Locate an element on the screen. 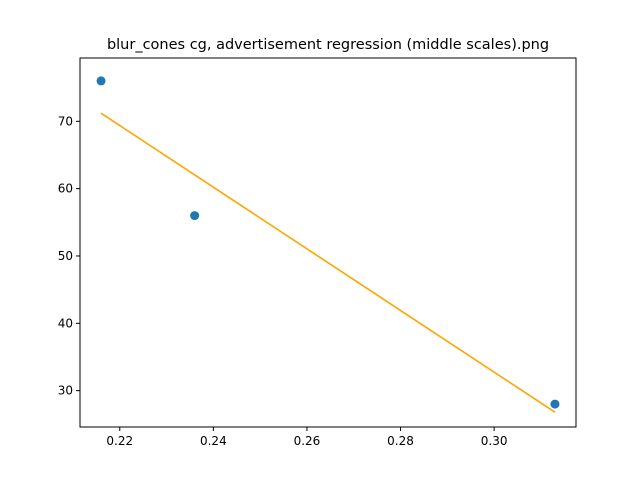 Image resolution: width=640 pixels, height=480 pixels. y-tick-label: 50 is located at coordinates (65, 256).